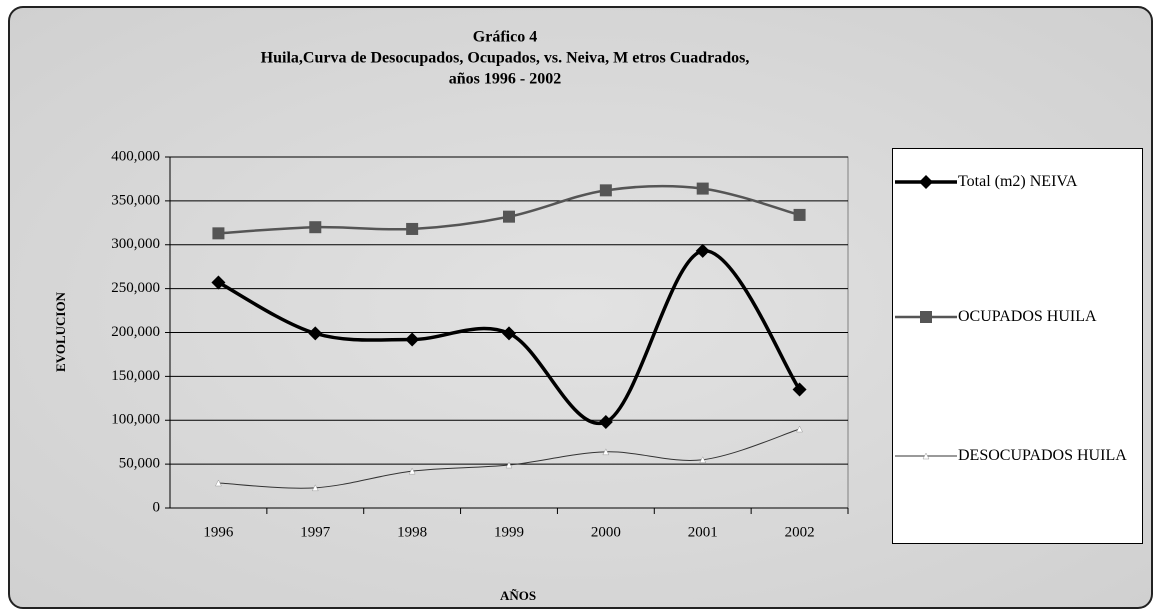 This screenshot has height=616, width=1160. I want to click on y-tick-label: 300,000, so click(135, 244).